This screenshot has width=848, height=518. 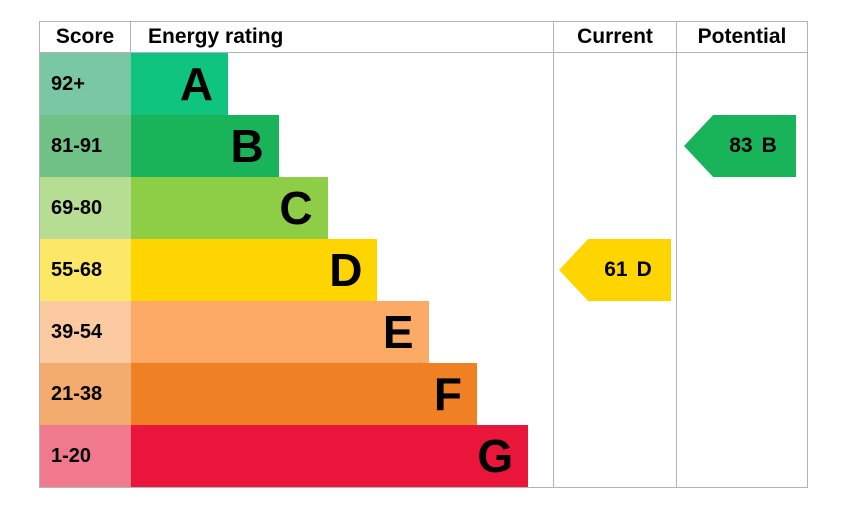 What do you see at coordinates (296, 208) in the screenshot?
I see `band-letter: C` at bounding box center [296, 208].